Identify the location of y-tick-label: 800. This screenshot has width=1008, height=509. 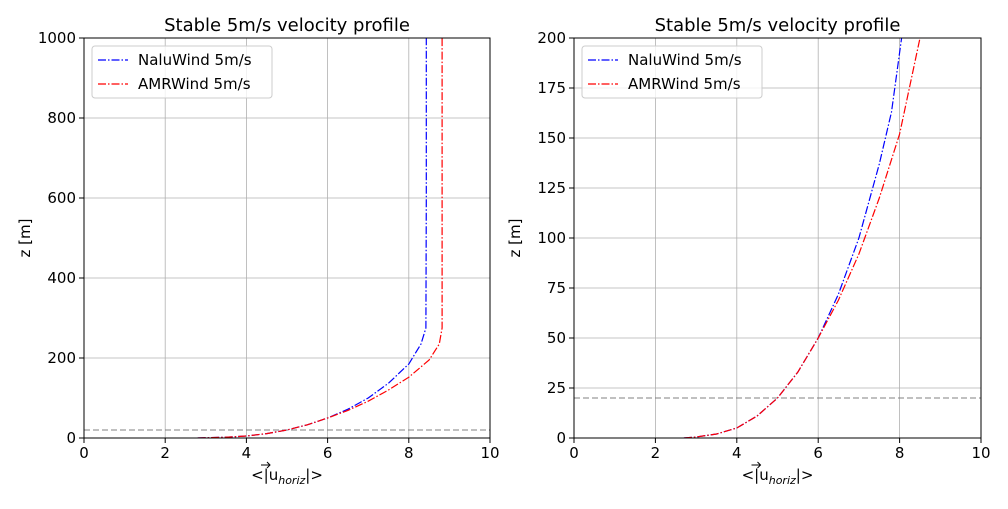
(61, 118).